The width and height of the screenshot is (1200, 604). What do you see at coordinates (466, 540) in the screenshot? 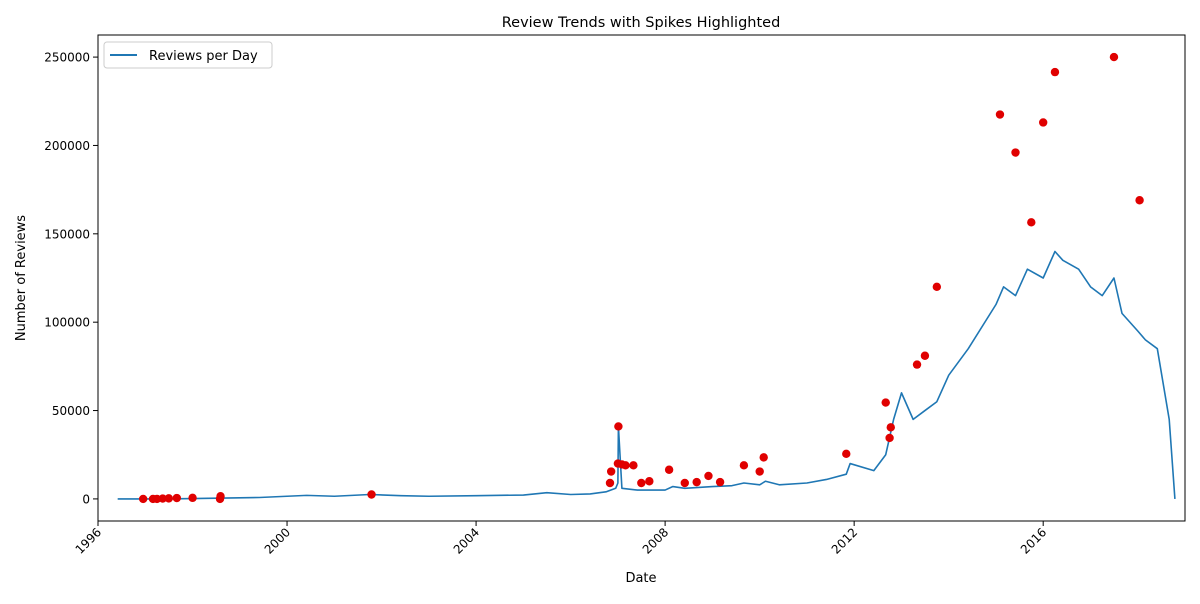
I see `x-tick-label: 2004` at bounding box center [466, 540].